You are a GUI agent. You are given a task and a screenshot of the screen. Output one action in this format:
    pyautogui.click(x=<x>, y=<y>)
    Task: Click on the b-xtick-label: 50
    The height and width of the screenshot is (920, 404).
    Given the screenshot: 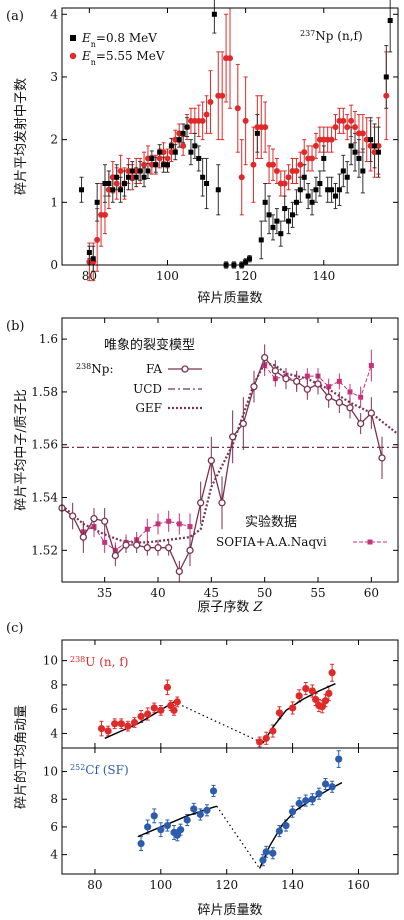 What is the action you would take?
    pyautogui.click(x=264, y=593)
    